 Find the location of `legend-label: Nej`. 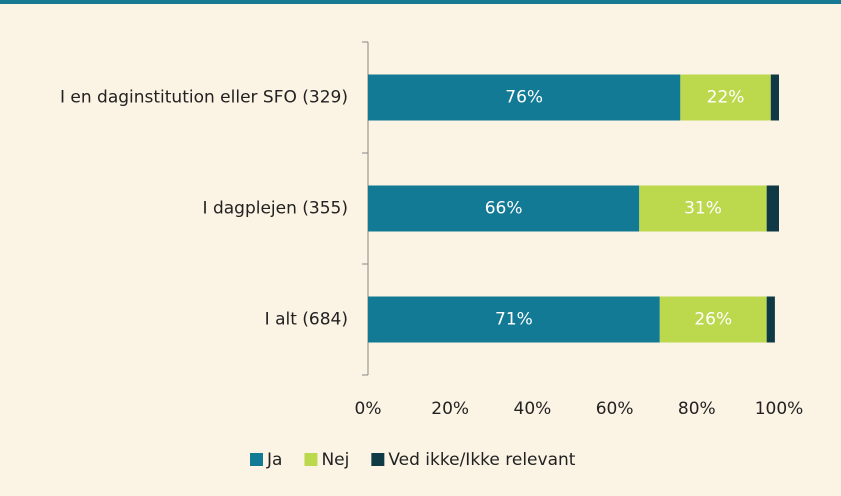

legend-label: Nej is located at coordinates (335, 460).